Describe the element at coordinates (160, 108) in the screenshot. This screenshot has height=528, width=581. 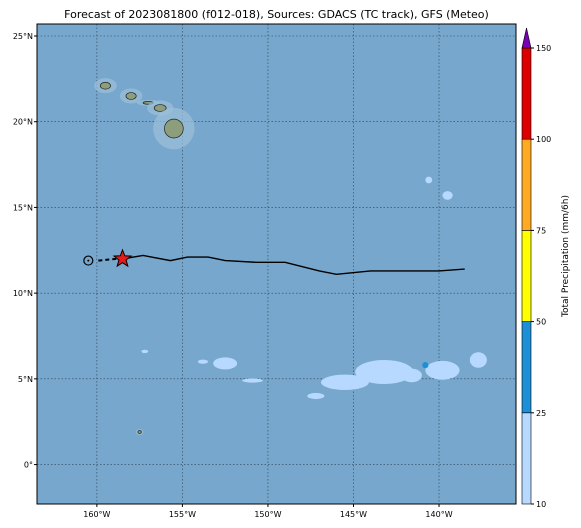
I see `island-maui` at that location.